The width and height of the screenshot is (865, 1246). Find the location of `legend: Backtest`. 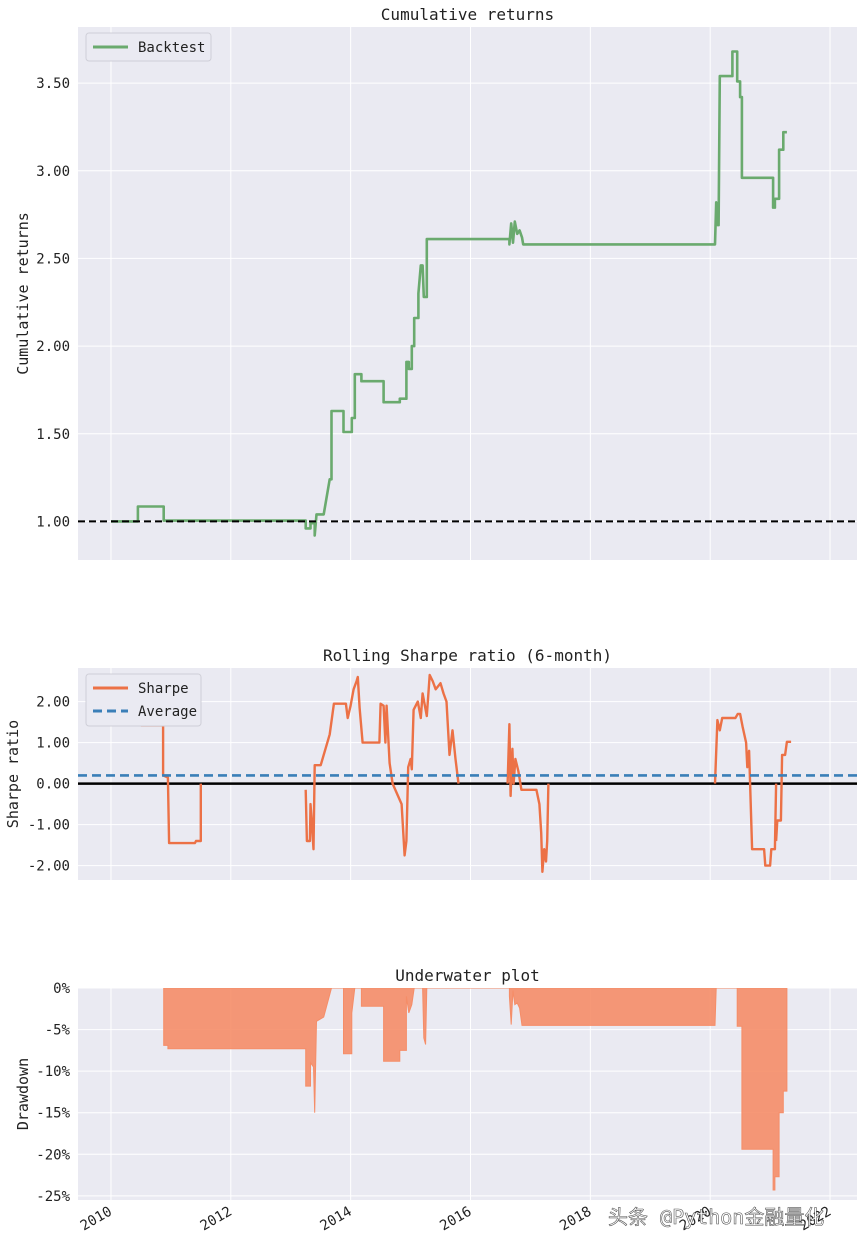

legend: Backtest is located at coordinates (148, 47).